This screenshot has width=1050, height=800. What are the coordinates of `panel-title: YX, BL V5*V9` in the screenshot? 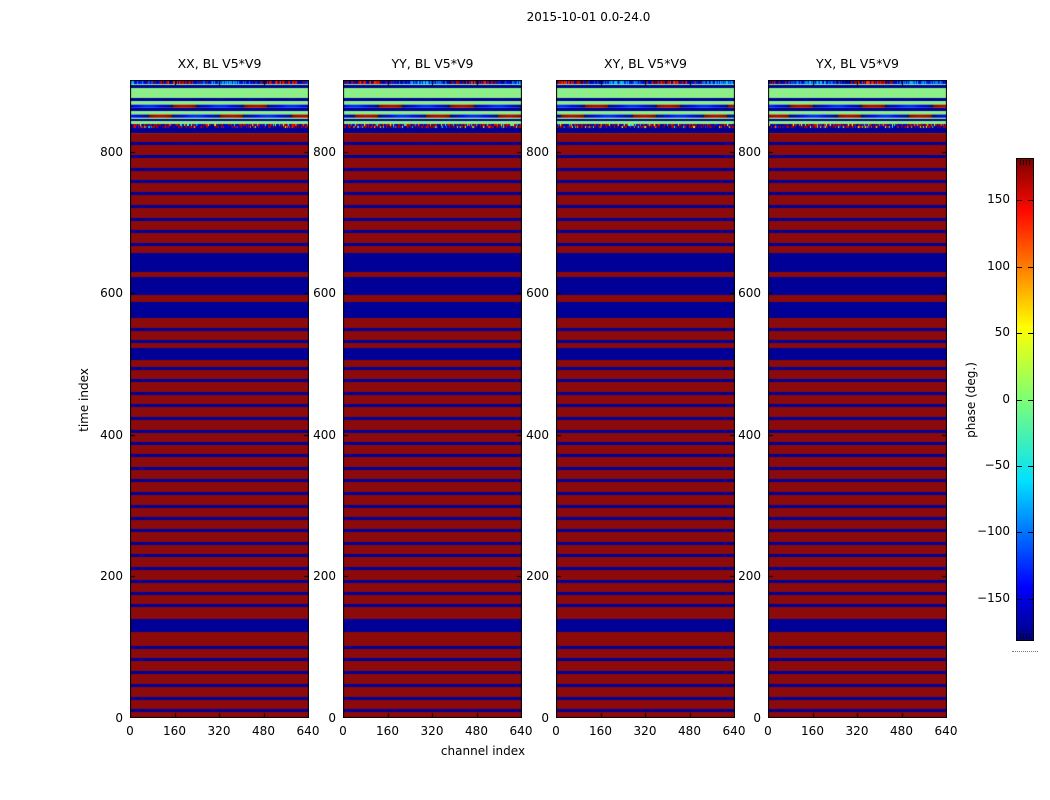 It's located at (857, 63).